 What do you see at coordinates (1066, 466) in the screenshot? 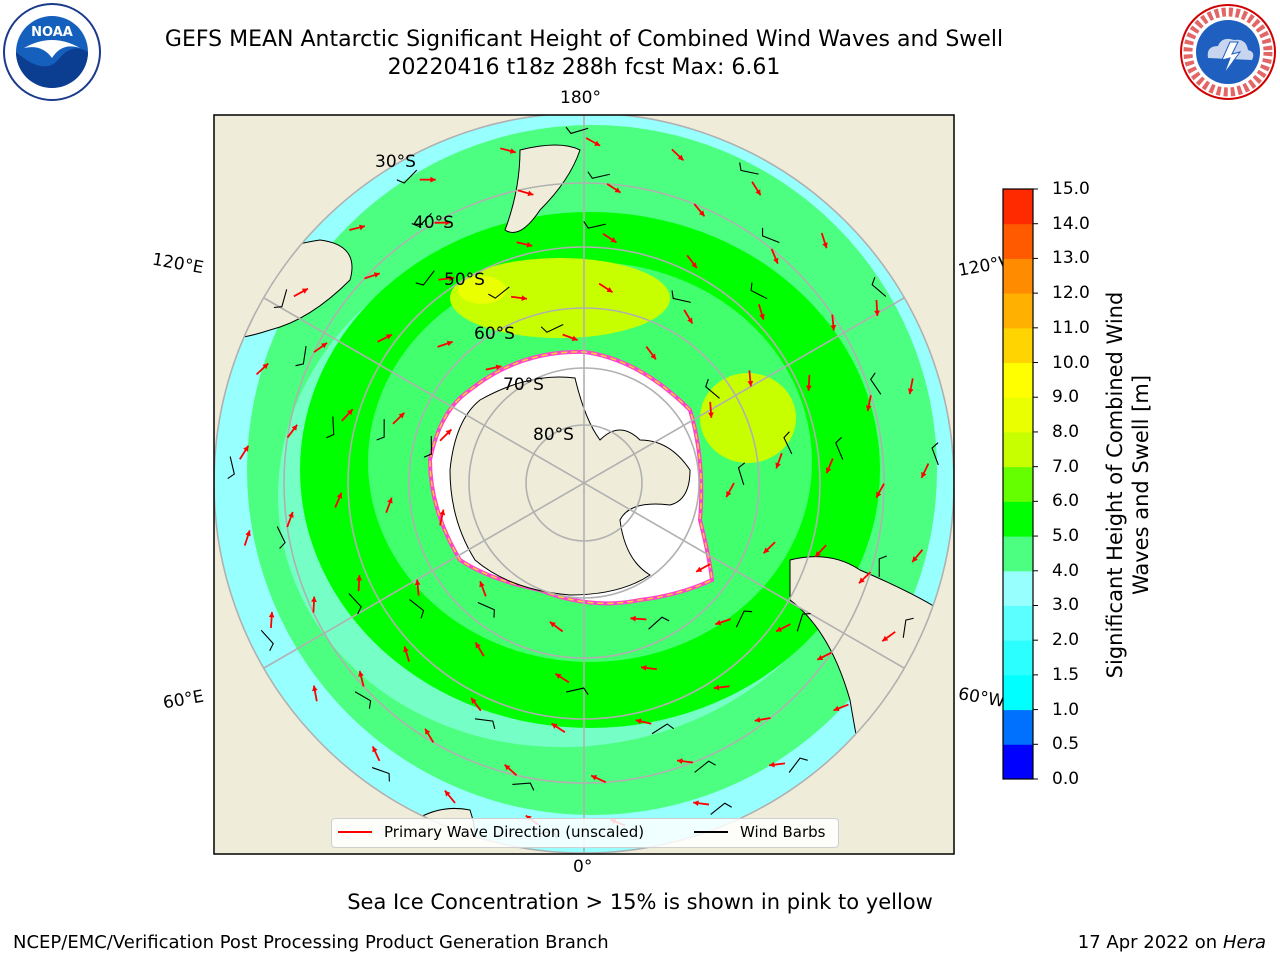
I see `colorbar-tick-label: 7.0` at bounding box center [1066, 466].